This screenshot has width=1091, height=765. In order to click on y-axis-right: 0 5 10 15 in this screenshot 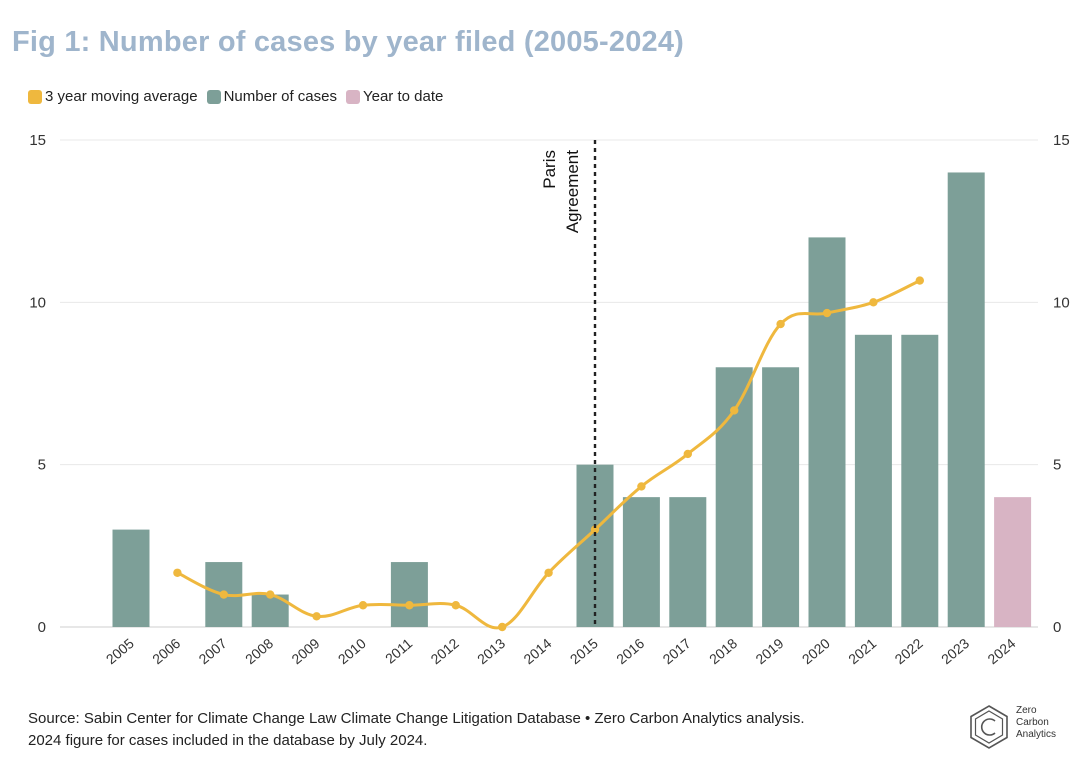, I will do `click(1061, 384)`.